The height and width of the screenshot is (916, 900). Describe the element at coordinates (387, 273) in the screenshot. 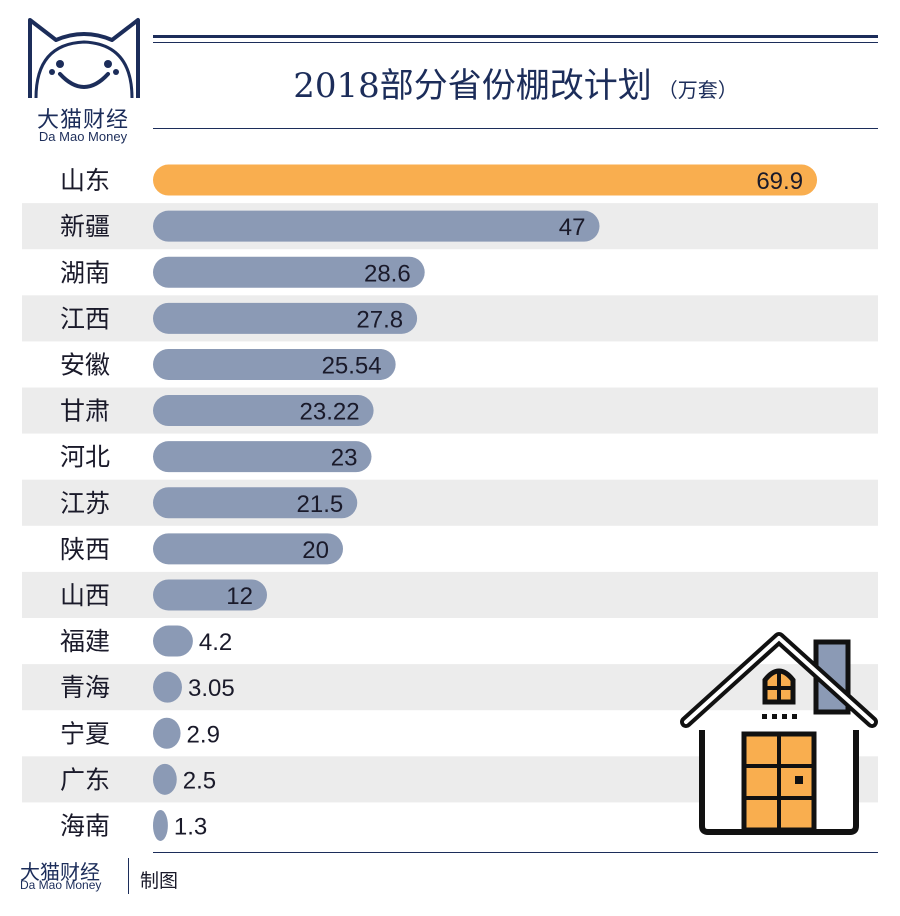

I see `value-label: 28.6` at that location.